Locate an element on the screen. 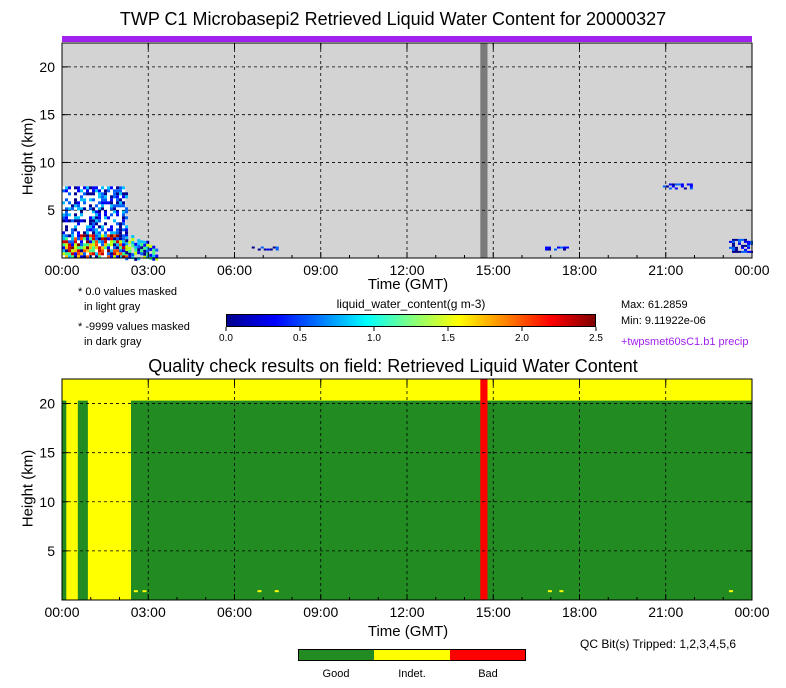  top-x-tick-label: 21:00 is located at coordinates (665, 270).